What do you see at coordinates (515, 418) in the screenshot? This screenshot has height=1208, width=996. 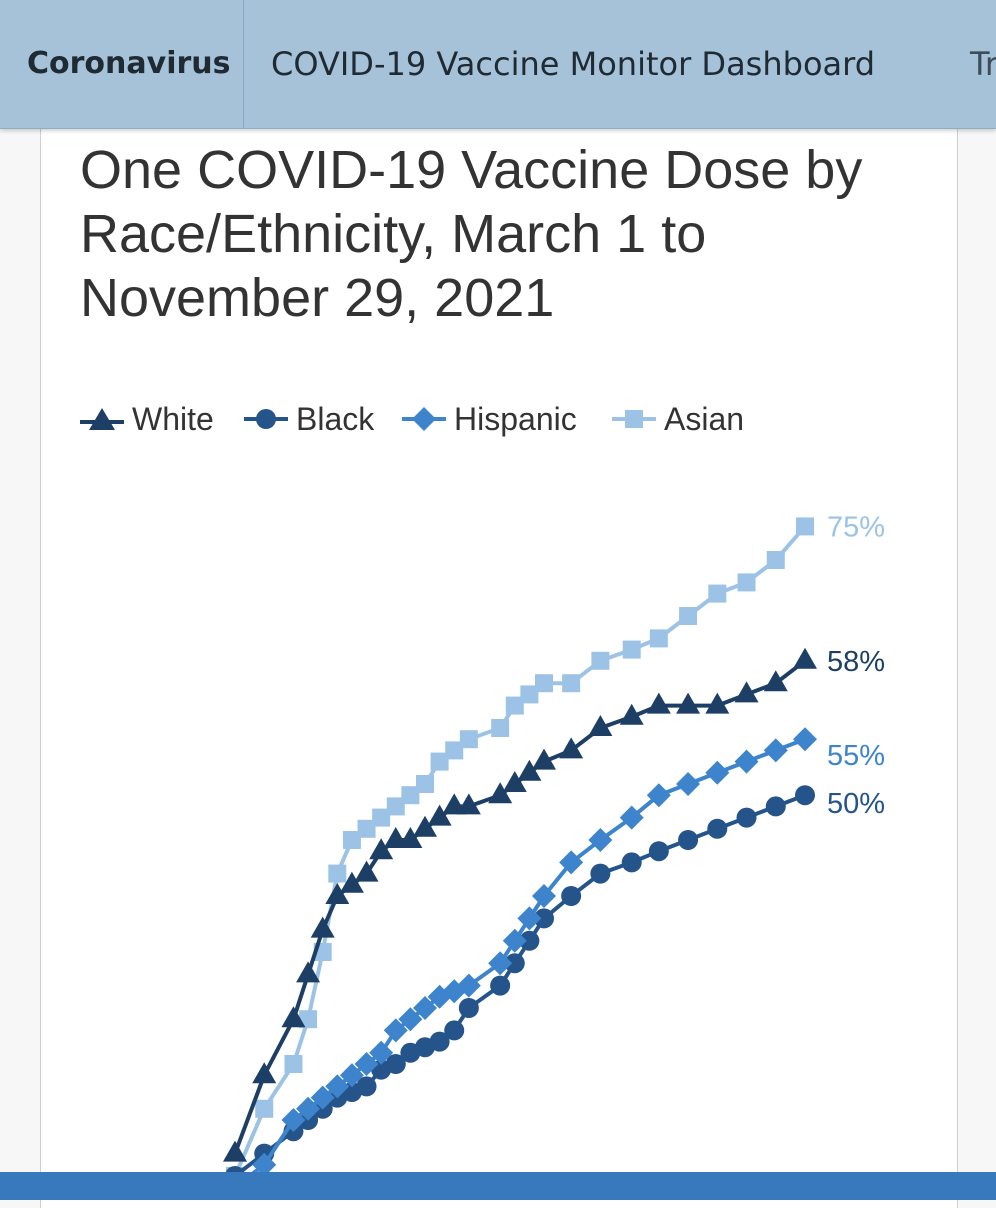 I see `legend-label-hispanic: Hispanic` at bounding box center [515, 418].